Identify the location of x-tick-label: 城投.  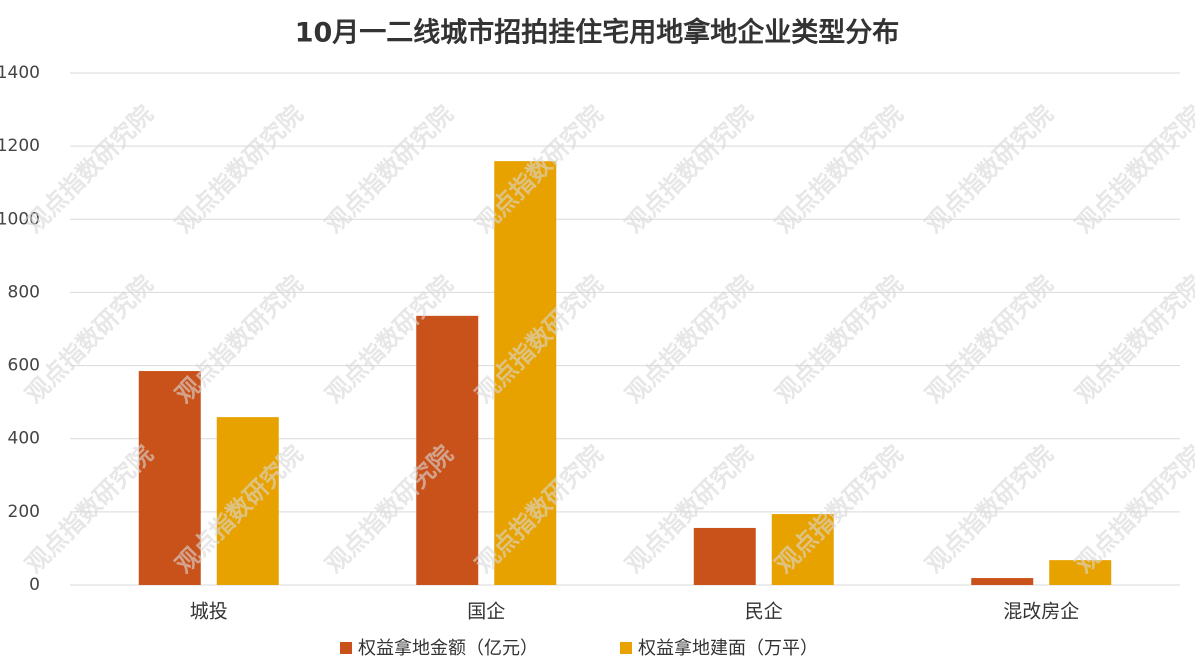
(209, 612).